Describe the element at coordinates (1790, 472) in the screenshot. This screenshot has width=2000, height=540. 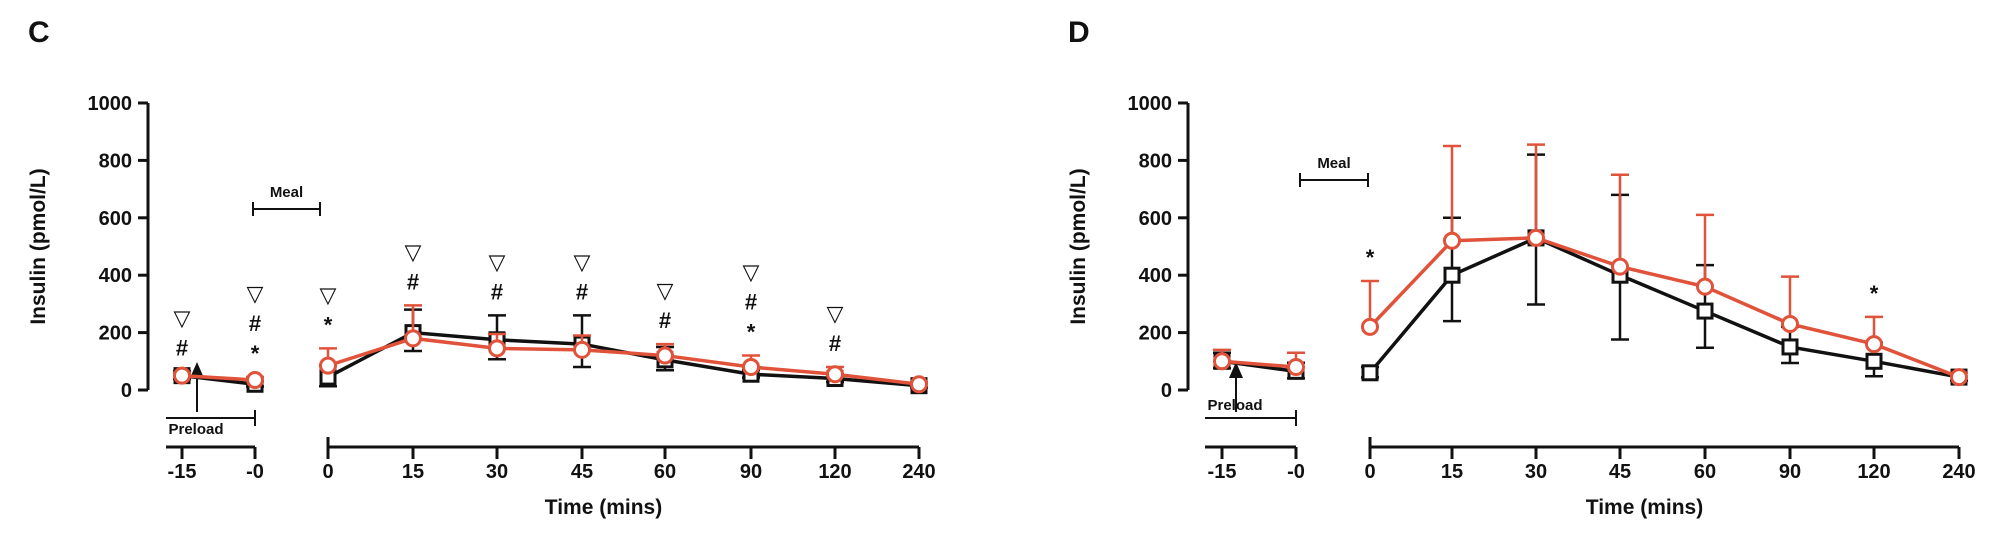
I see `x-tick-label: 90` at that location.